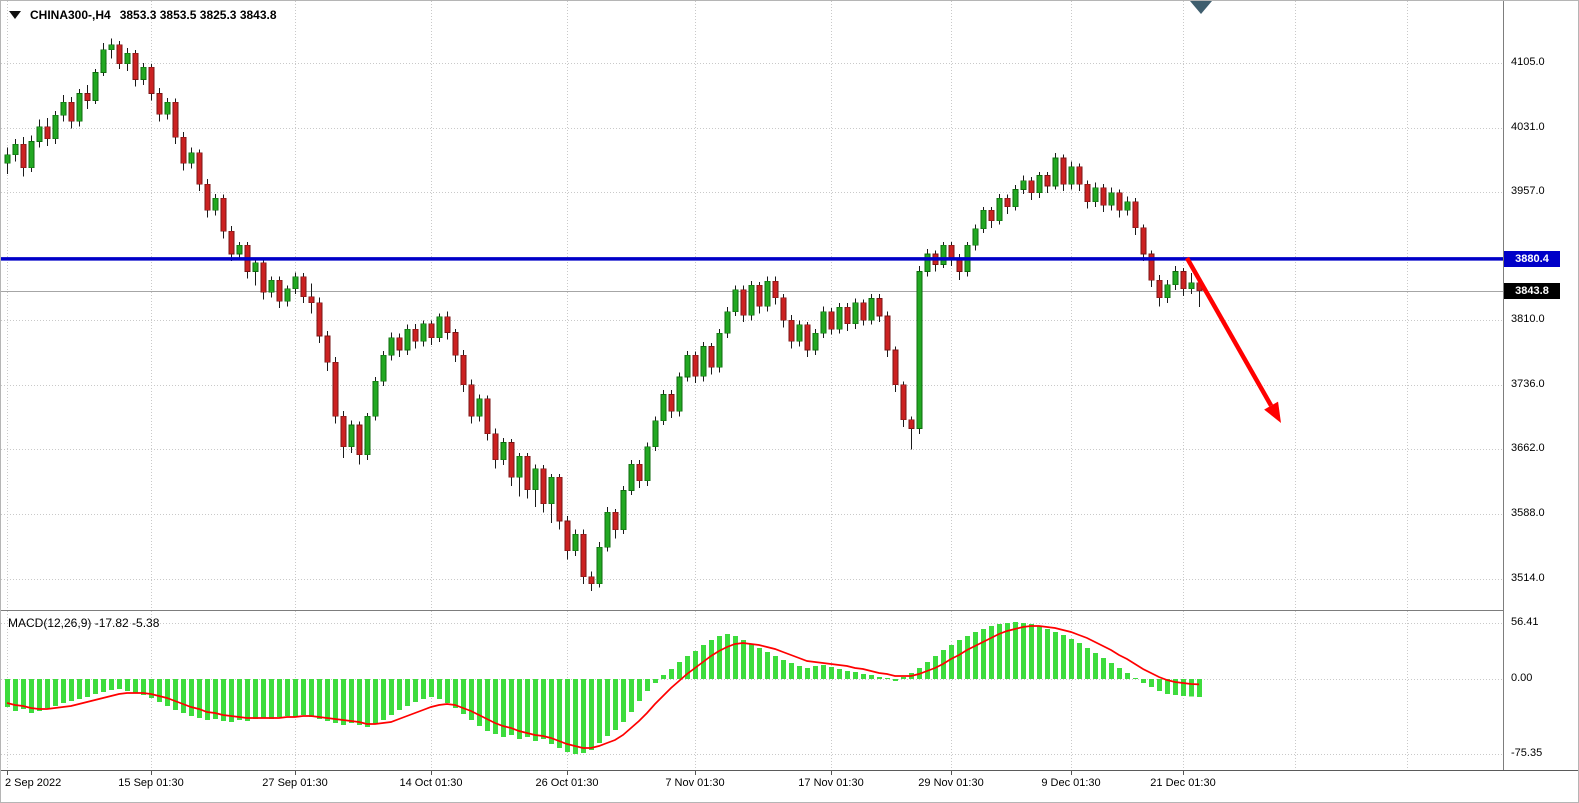  I want to click on trend-arrow-object, so click(1233, 339).